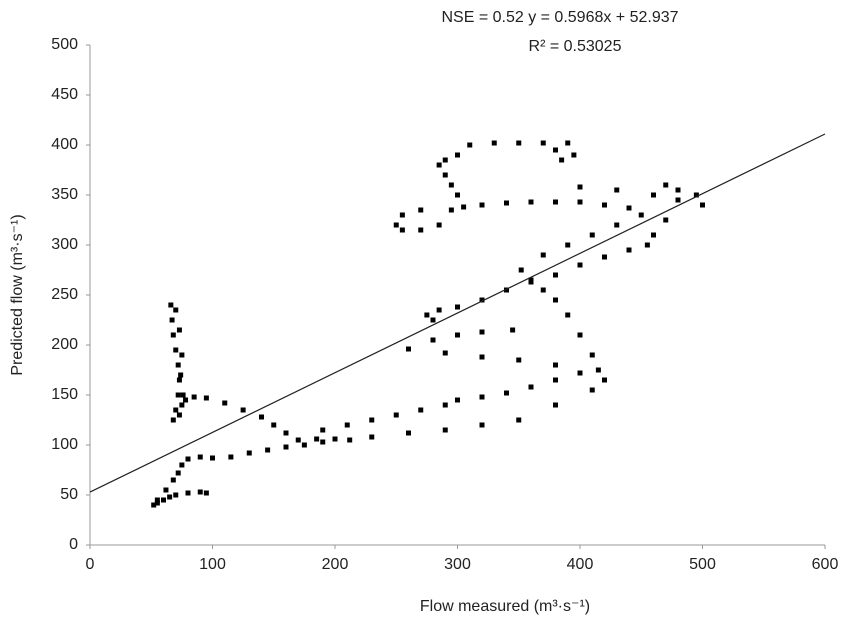 The image size is (850, 630). I want to click on y-tick-label: 400, so click(64, 144).